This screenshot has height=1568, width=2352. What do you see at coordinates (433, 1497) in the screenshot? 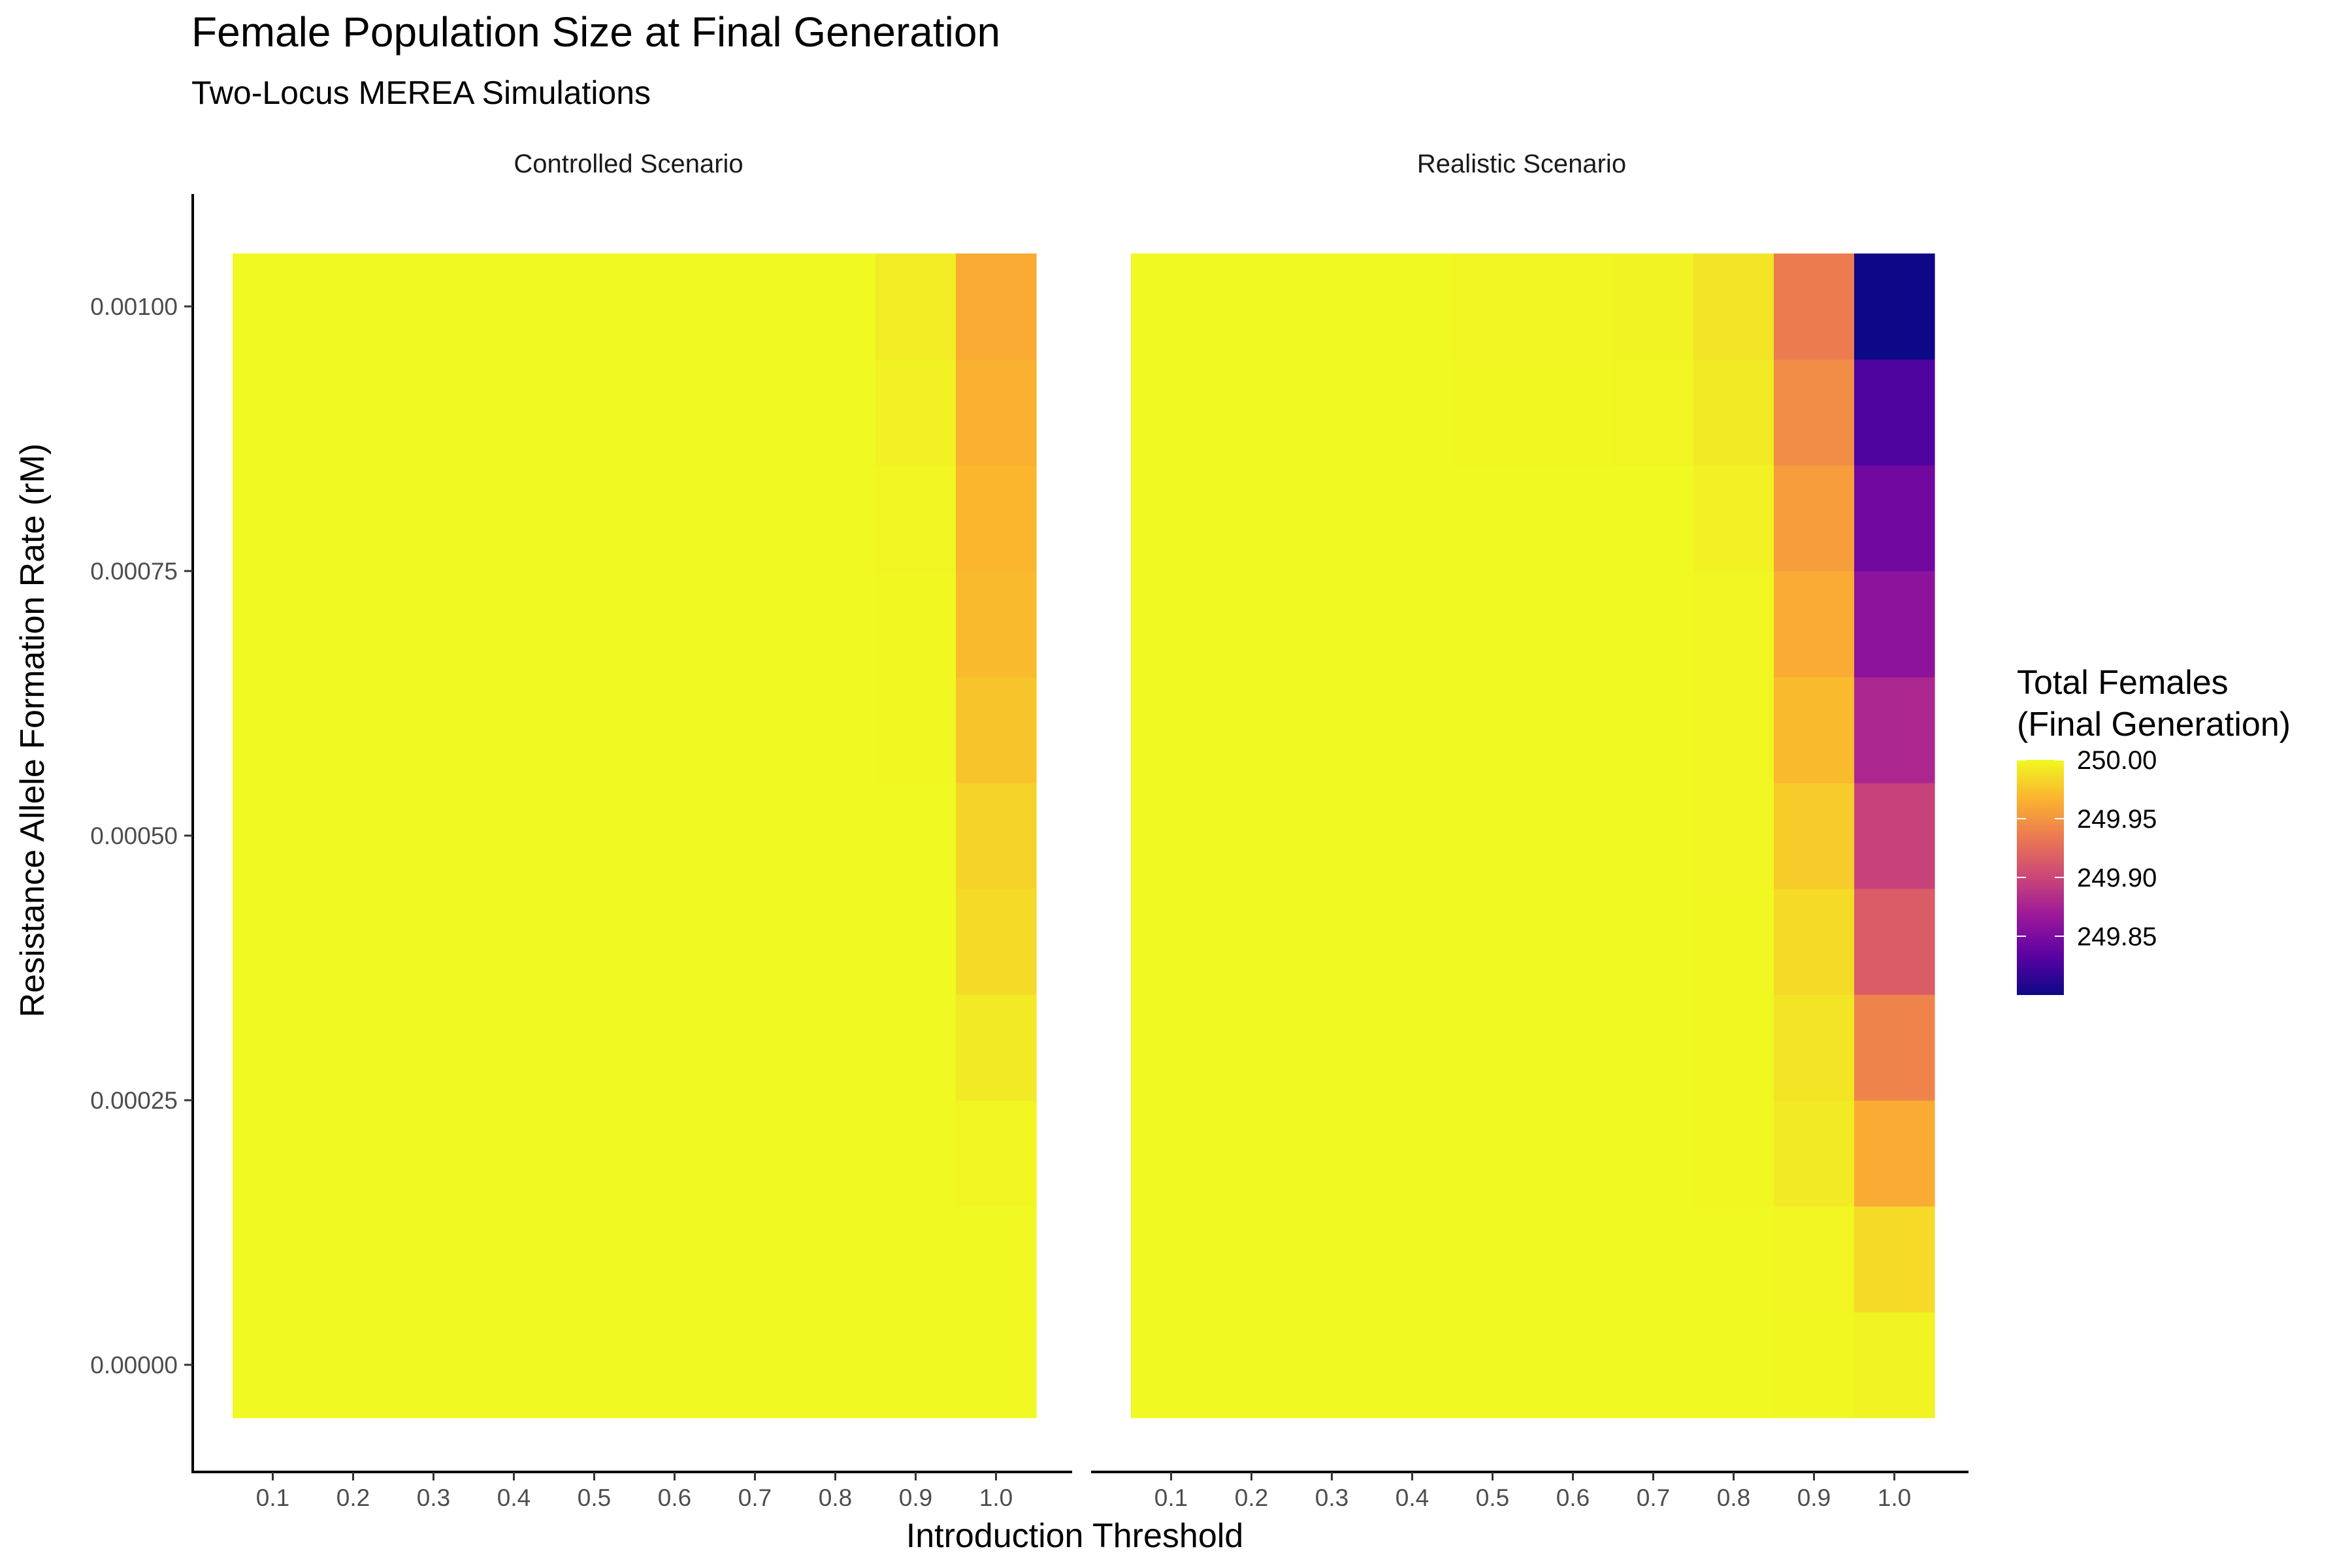
I see `x-tick-label: 0.3` at bounding box center [433, 1497].